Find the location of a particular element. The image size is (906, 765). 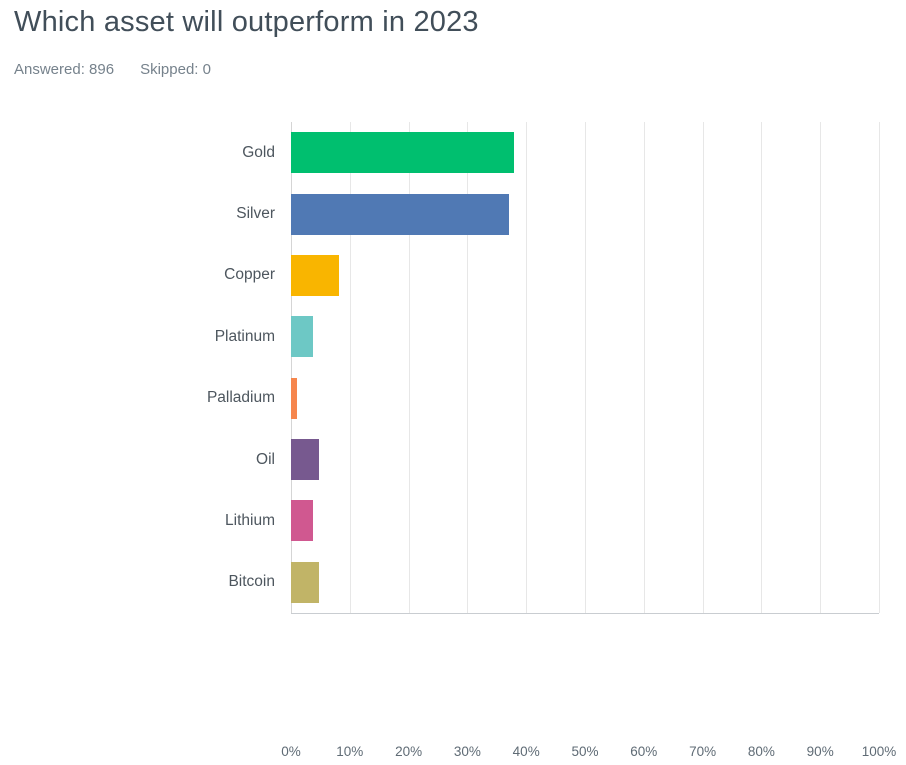

category-label: Gold is located at coordinates (258, 152).